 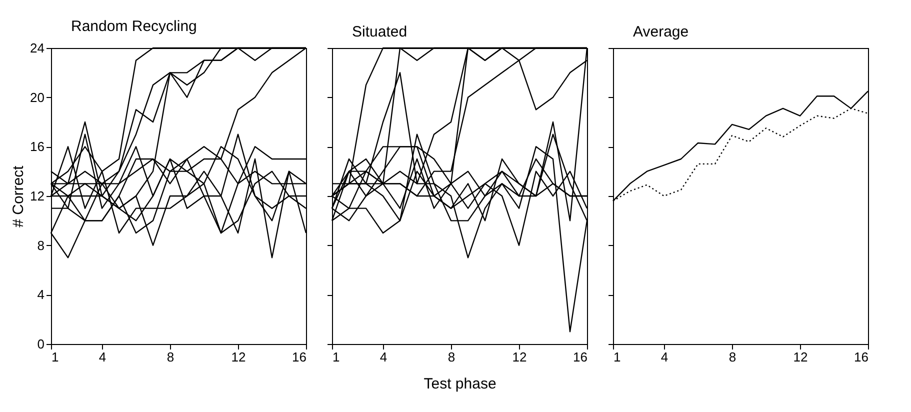 I want to click on y-tick-label: 4, so click(x=40, y=294).